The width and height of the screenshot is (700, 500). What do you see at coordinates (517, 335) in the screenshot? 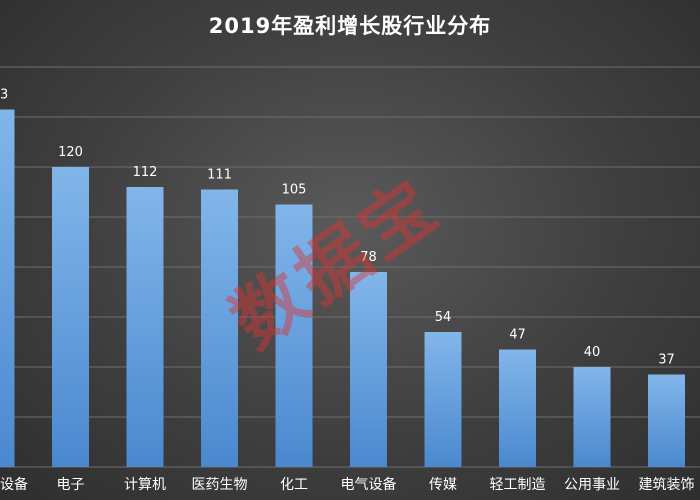
I see `value-label-7: 47` at bounding box center [517, 335].